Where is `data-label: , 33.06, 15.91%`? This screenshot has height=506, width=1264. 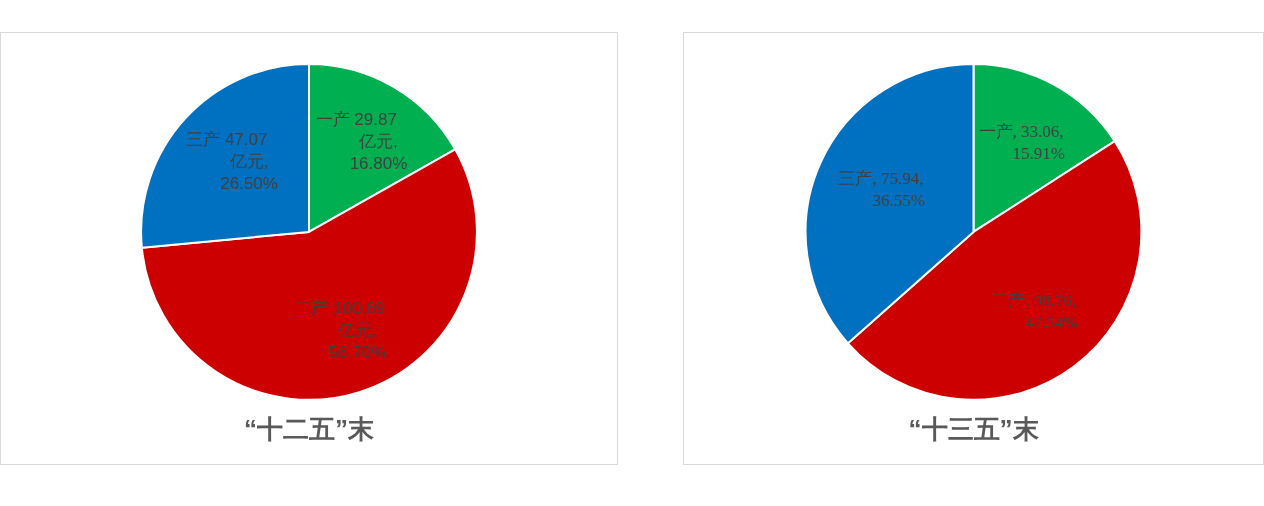 data-label: , 33.06, 15.91% is located at coordinates (1039, 142).